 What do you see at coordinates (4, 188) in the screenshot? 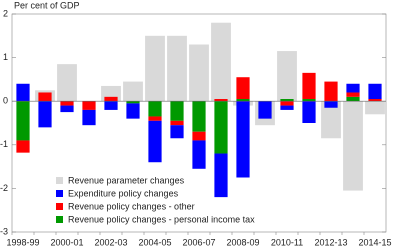
I see `y-tick-label: -2` at bounding box center [4, 188].